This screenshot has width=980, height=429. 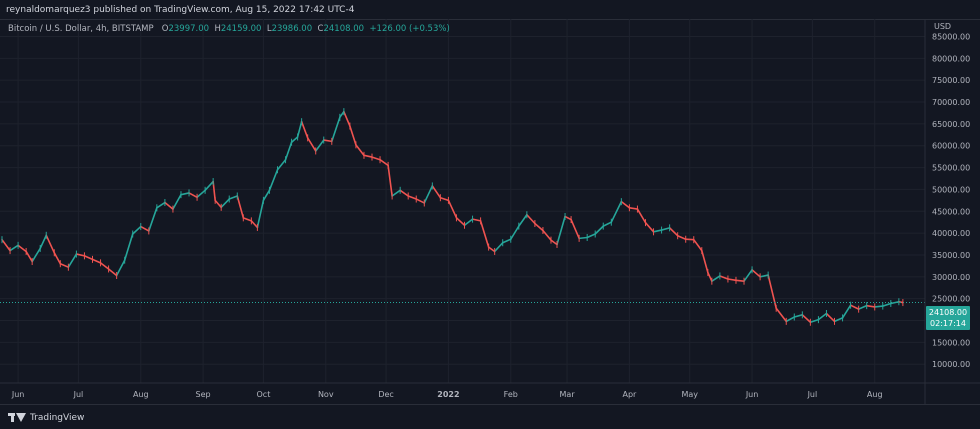 I want to click on footer: TradingView, so click(x=46, y=418).